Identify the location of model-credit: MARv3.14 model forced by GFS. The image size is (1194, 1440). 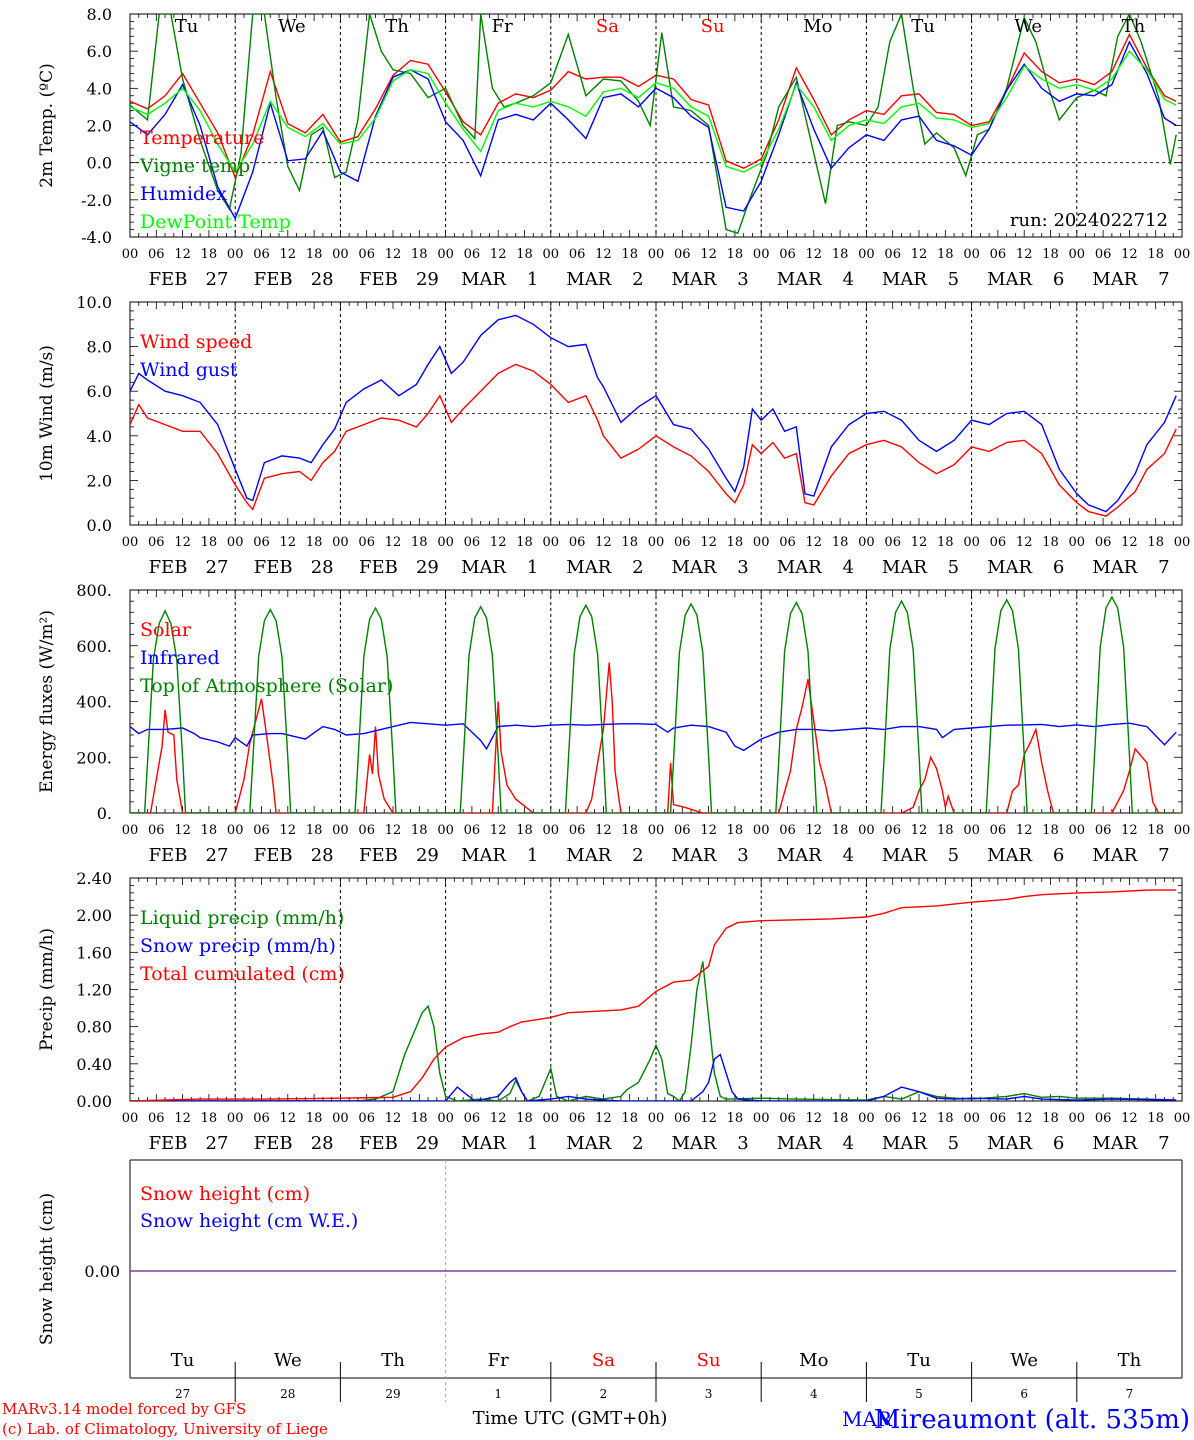
(124, 1409).